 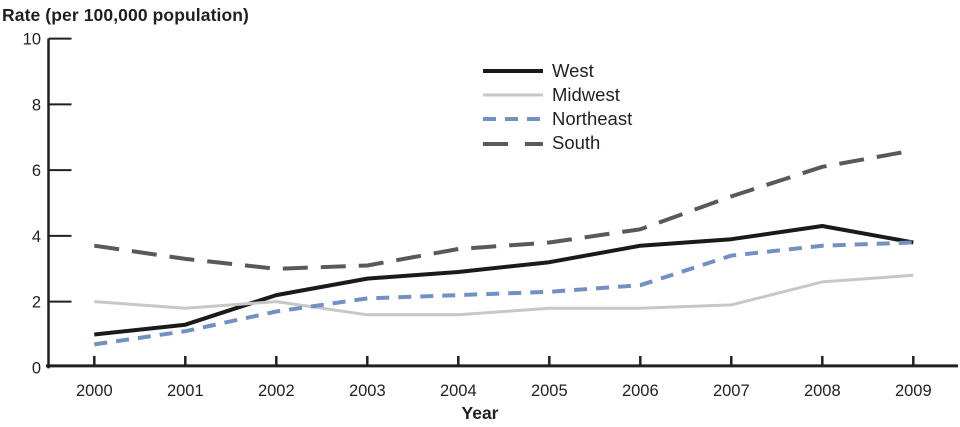 What do you see at coordinates (513, 71) in the screenshot?
I see `legend-line-sample-west` at bounding box center [513, 71].